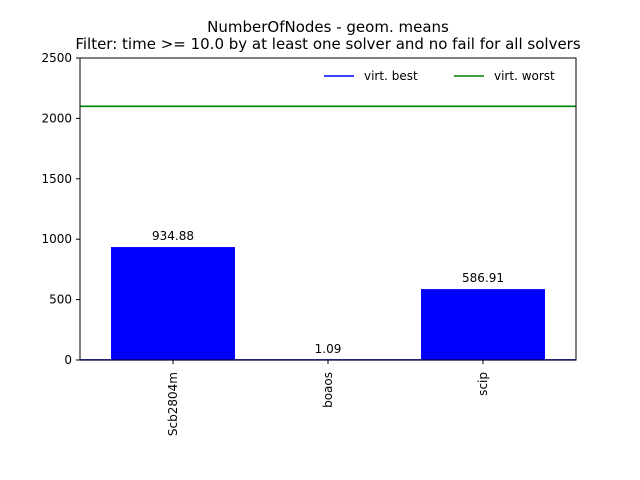 The height and width of the screenshot is (480, 640). Describe the element at coordinates (60, 300) in the screenshot. I see `y-tick-label-500: 500` at that location.